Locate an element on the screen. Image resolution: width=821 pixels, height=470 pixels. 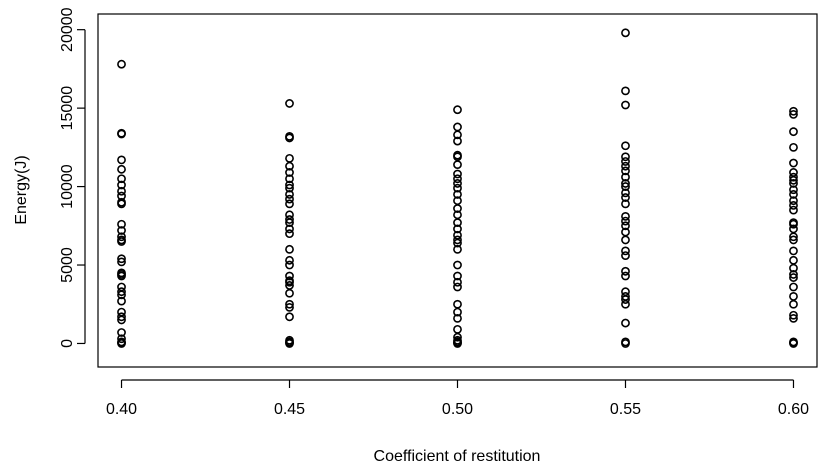
x-axis-label: Coefficient of restitution is located at coordinates (457, 456).